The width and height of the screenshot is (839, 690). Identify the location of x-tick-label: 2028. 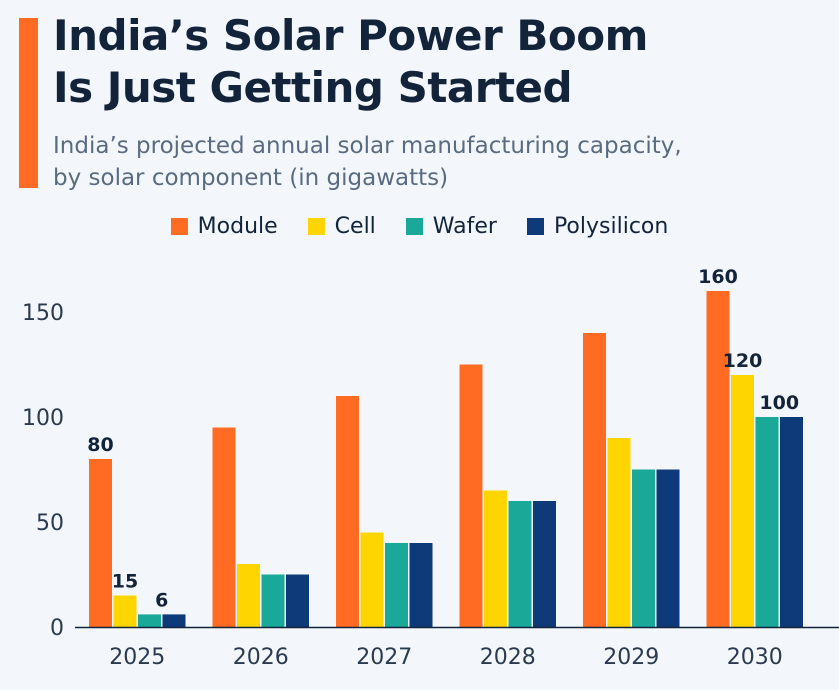
(508, 657).